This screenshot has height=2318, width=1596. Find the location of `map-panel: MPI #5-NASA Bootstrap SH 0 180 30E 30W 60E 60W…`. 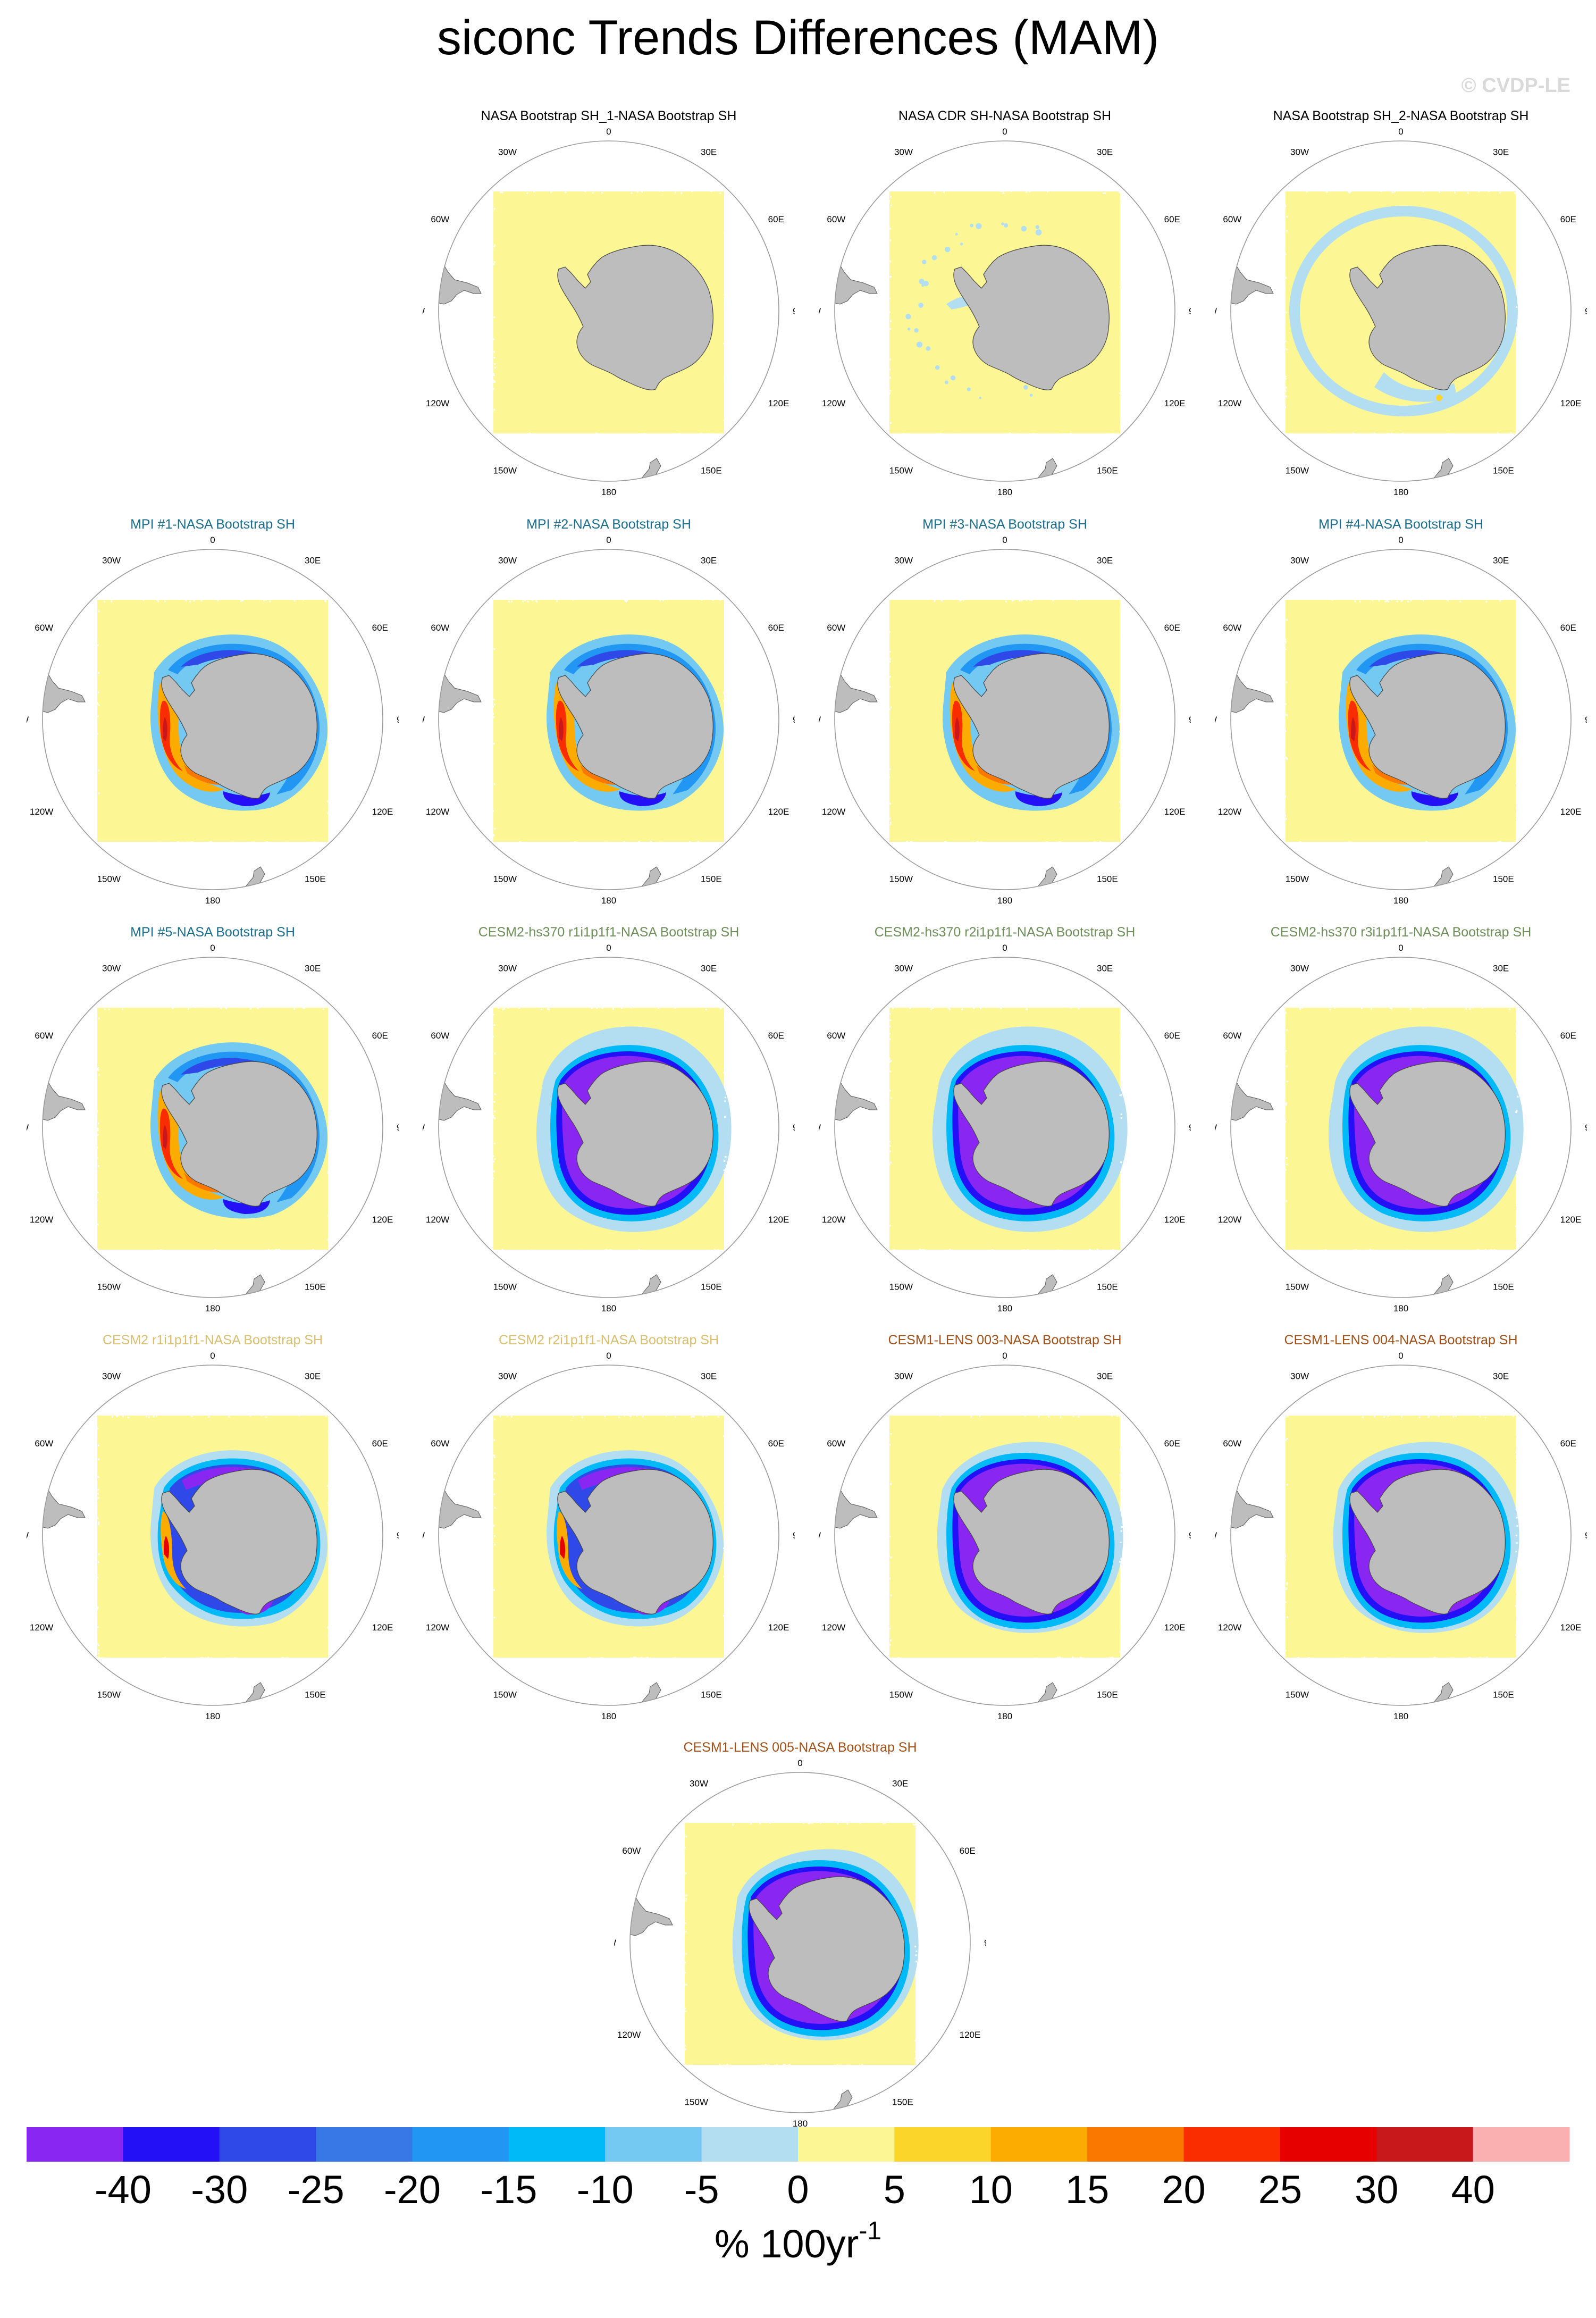

map-panel: MPI #5-NASA Bootstrap SH 0 180 30E 30W 60E 60W… is located at coordinates (213, 1119).